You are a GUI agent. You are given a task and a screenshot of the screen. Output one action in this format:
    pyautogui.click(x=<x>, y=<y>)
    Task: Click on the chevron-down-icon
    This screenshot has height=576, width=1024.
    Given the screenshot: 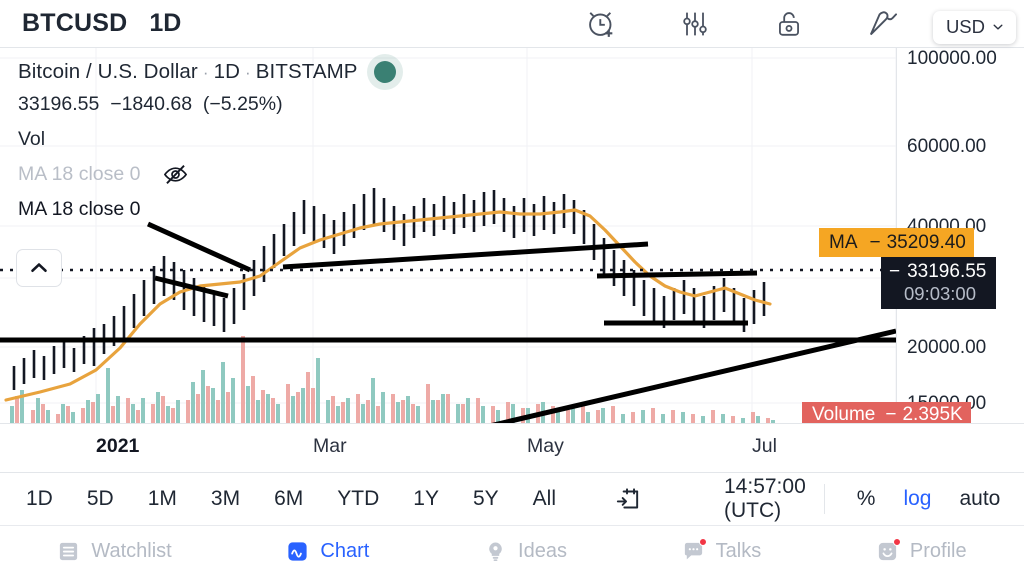 What is the action you would take?
    pyautogui.click(x=998, y=27)
    